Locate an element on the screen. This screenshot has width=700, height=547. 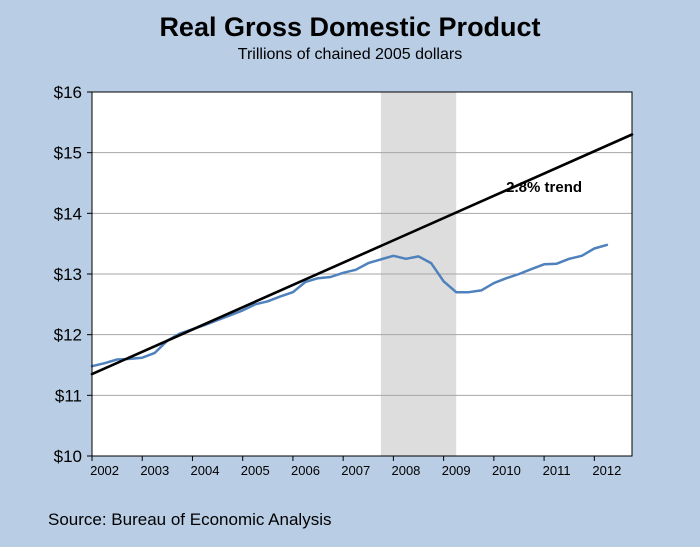
y-tick-label: $13 is located at coordinates (68, 274).